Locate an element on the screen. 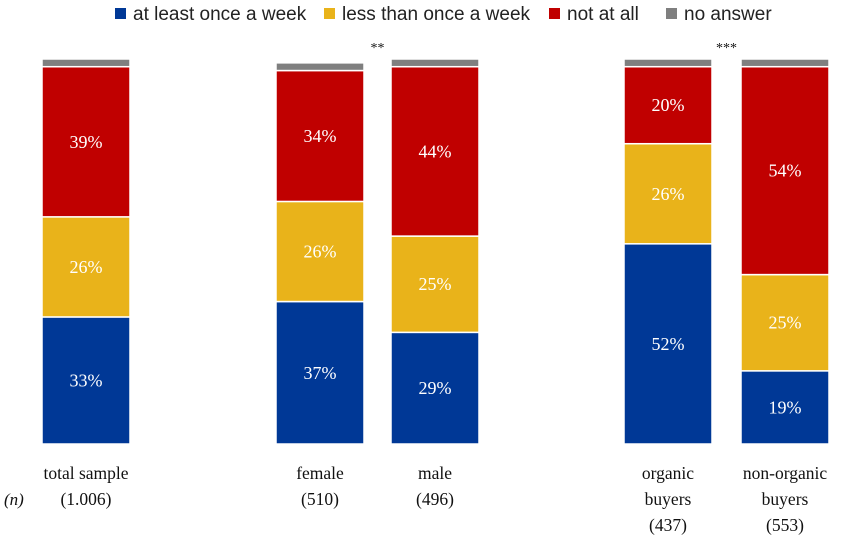 This screenshot has height=543, width=850. data-label: 19% is located at coordinates (785, 407).